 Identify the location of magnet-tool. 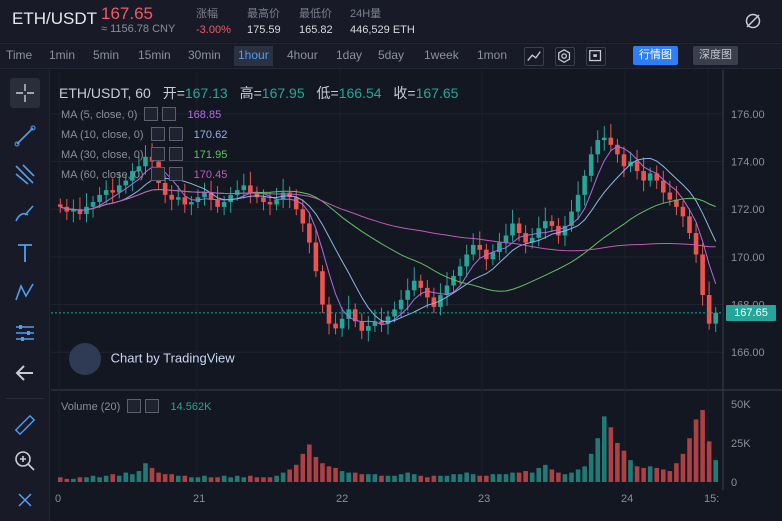
(25, 500).